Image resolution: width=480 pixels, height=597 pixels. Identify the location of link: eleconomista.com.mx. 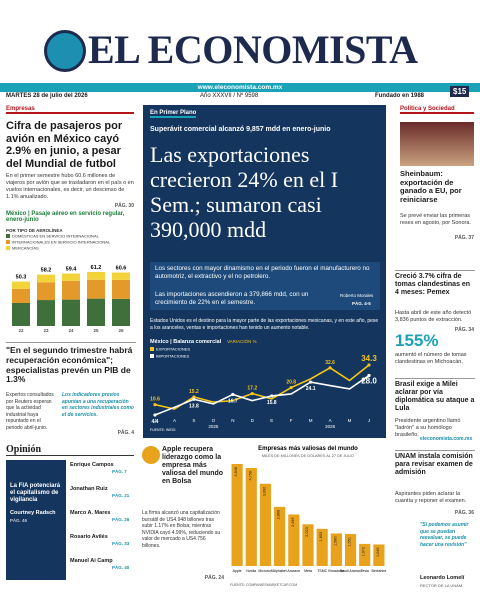
(446, 439).